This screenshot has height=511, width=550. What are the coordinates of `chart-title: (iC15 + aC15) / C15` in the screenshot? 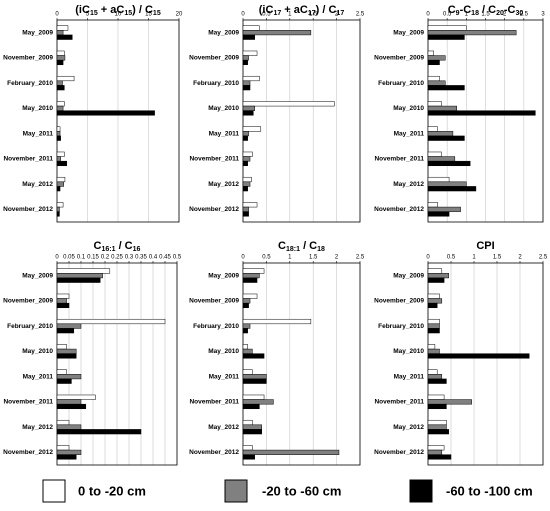 It's located at (118, 10).